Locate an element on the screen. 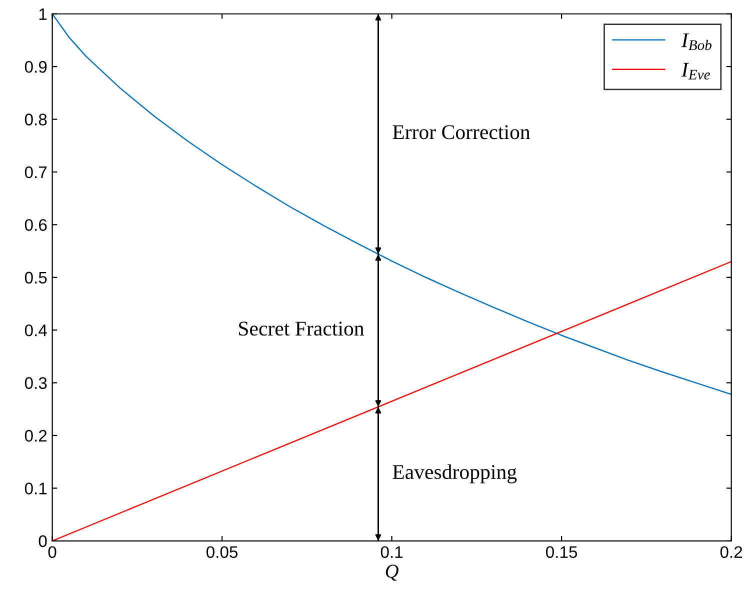 Image resolution: width=747 pixels, height=603 pixels. annotation: Eavesdropping is located at coordinates (454, 474).